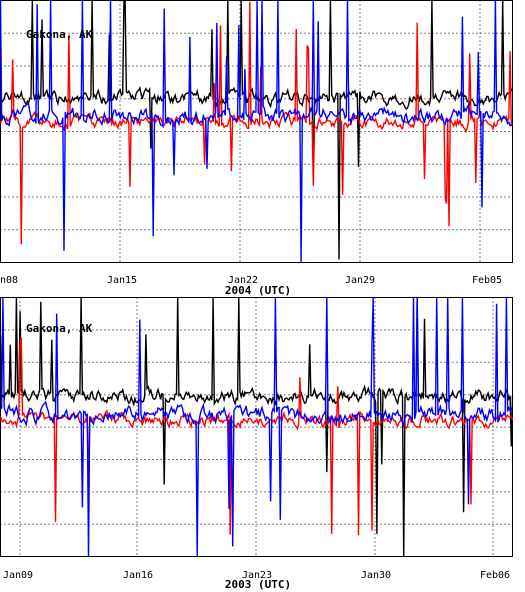  What do you see at coordinates (243, 280) in the screenshot?
I see `x-tick-label: Jan22` at bounding box center [243, 280].